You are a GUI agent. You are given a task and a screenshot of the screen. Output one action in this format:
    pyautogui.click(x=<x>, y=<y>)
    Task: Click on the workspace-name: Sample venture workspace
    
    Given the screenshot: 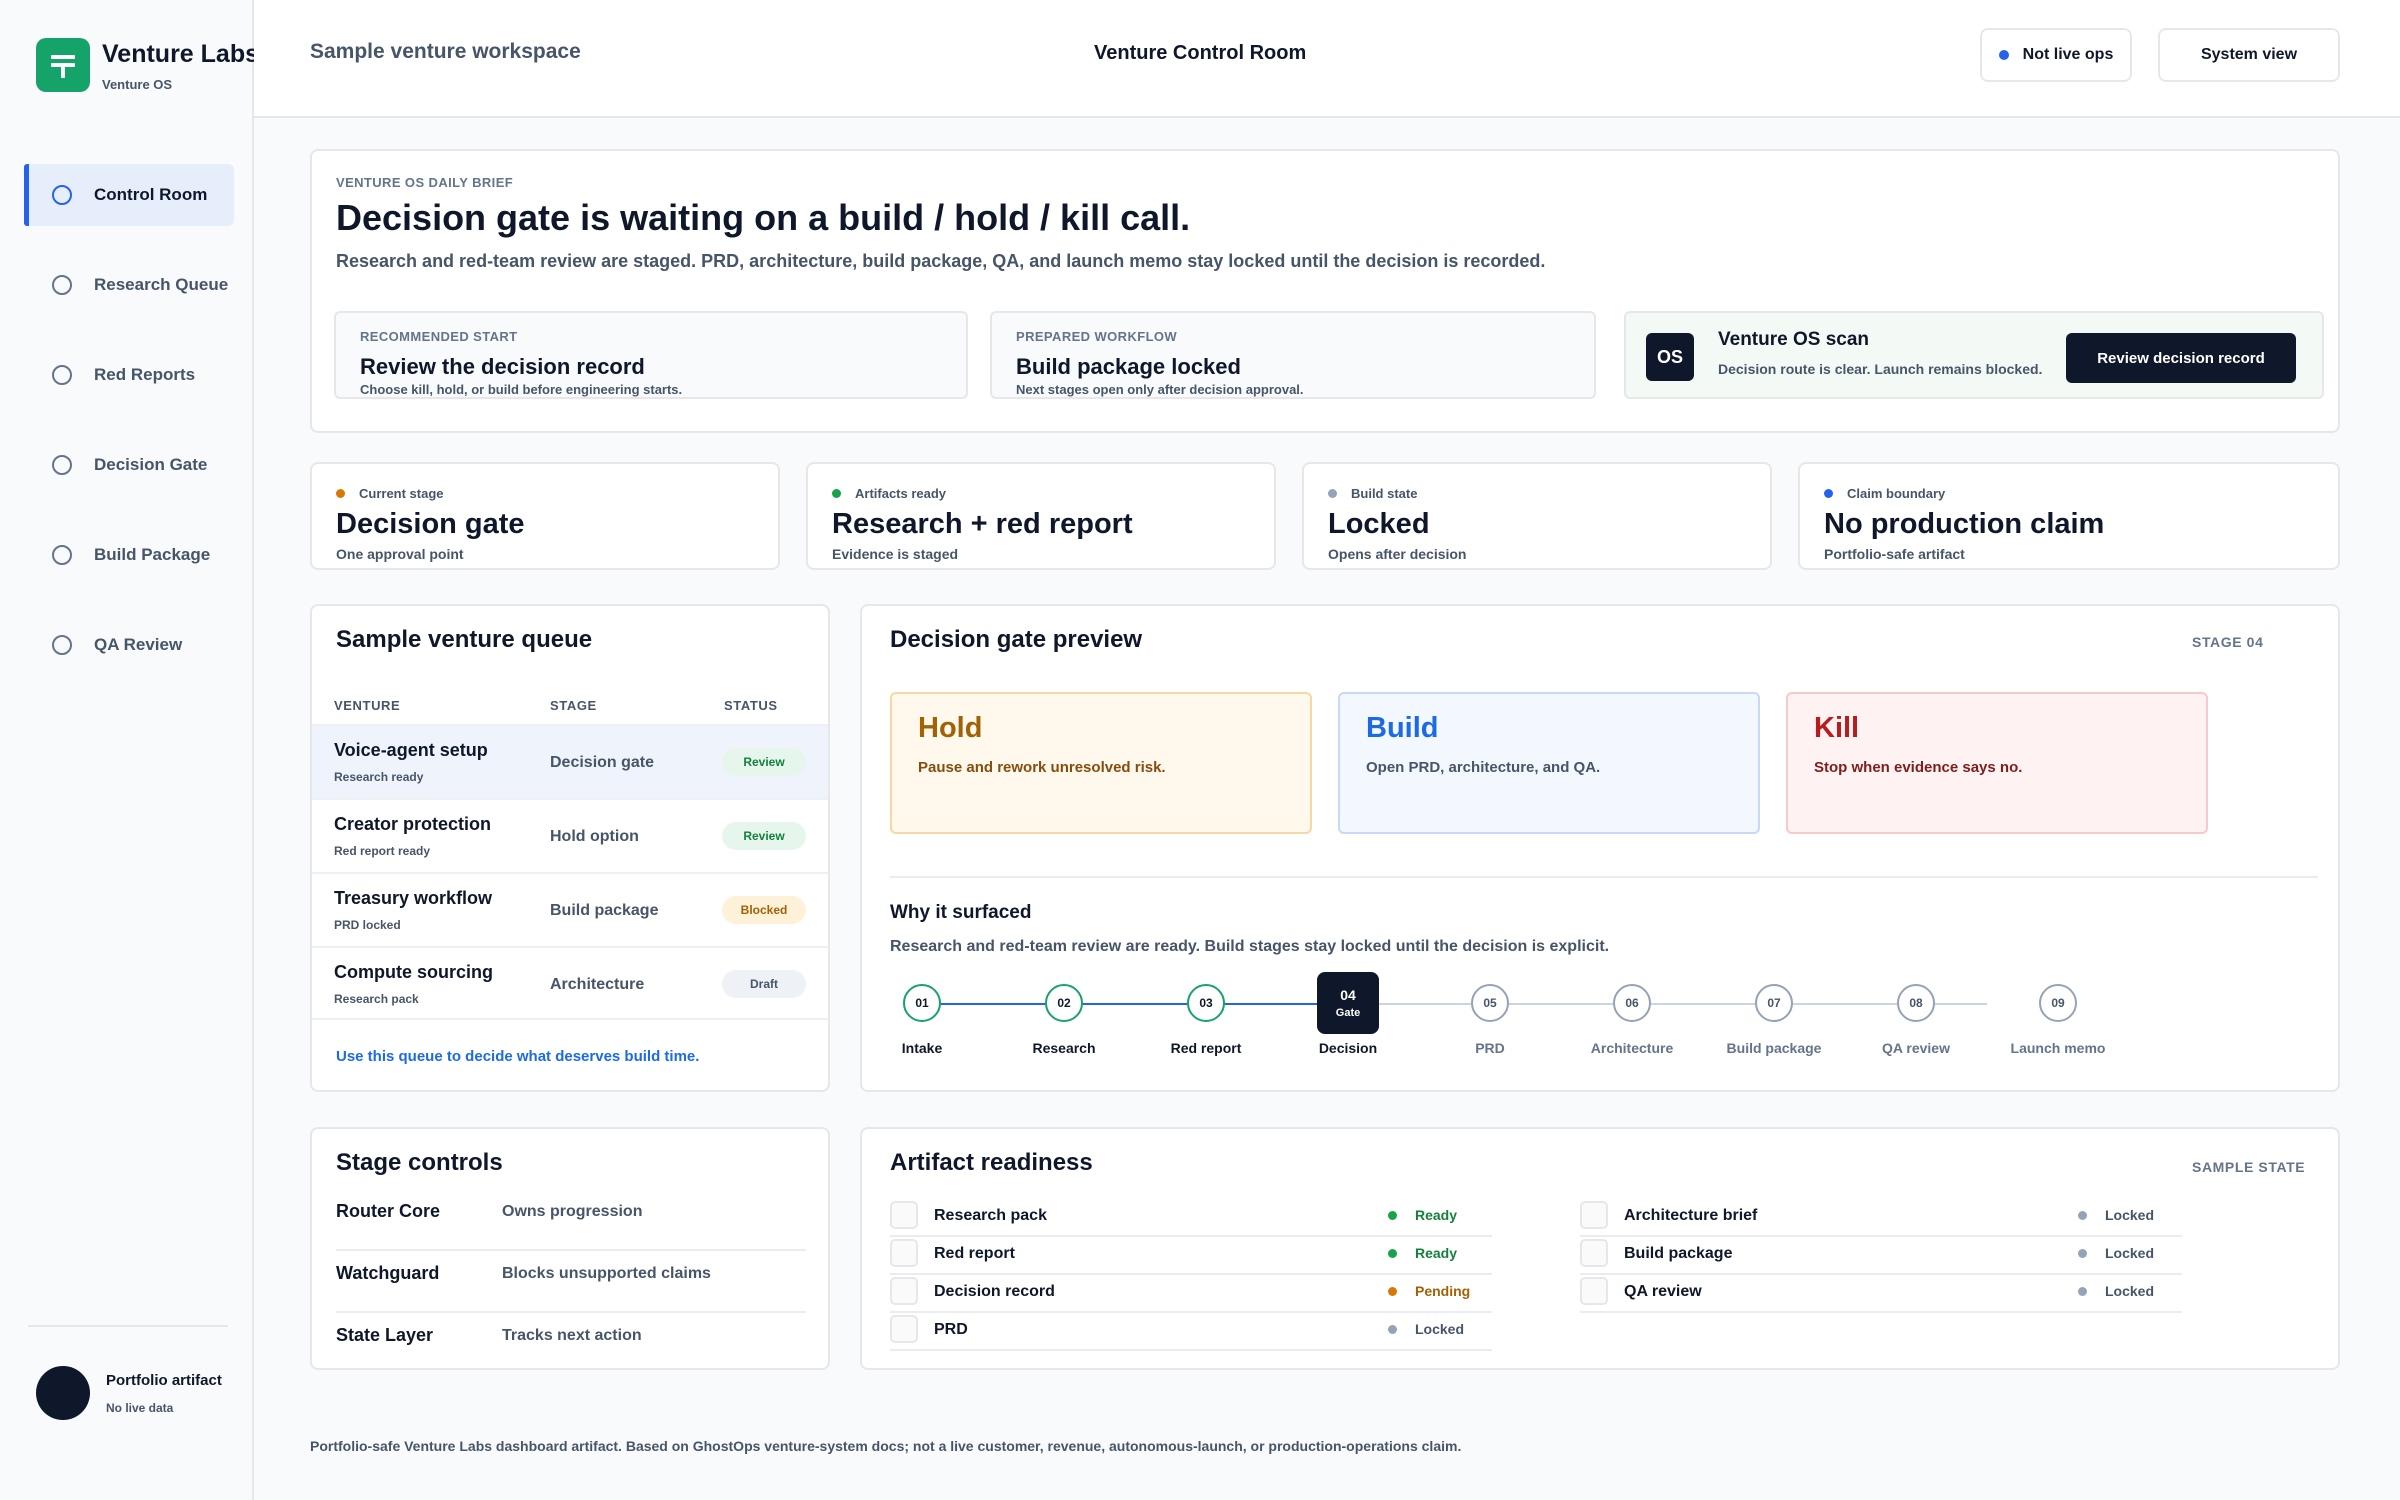 What is the action you would take?
    pyautogui.click(x=445, y=51)
    